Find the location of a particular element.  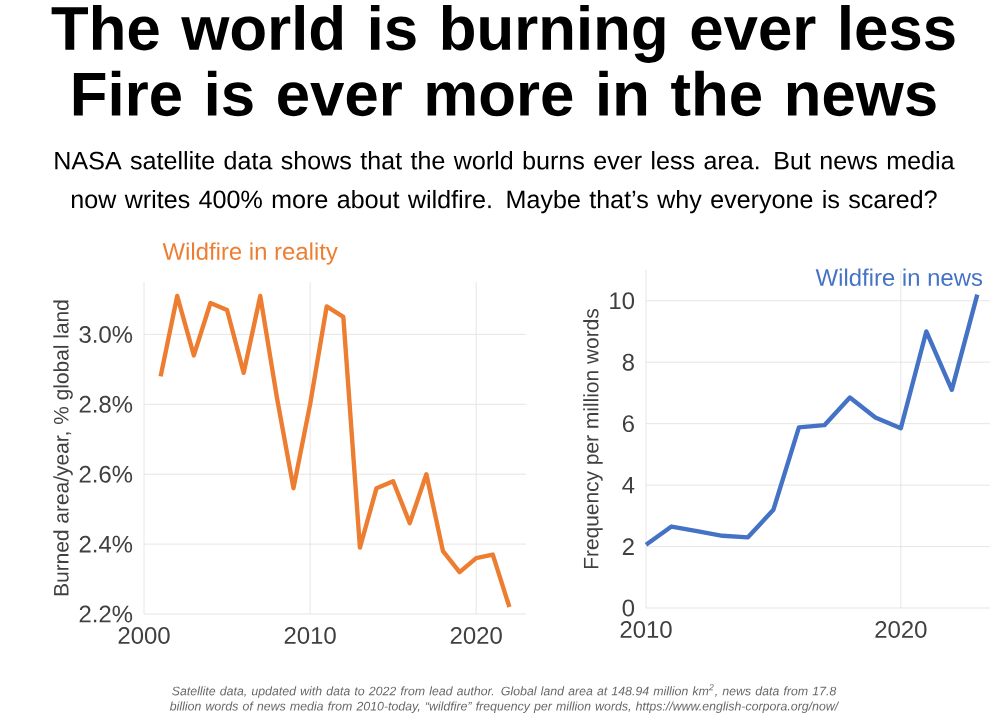

y-axis-title: Burned area/year, % global land is located at coordinates (63, 448).